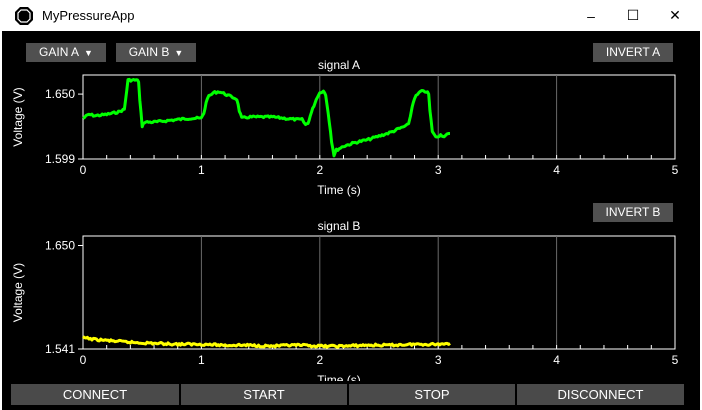 The height and width of the screenshot is (410, 702). I want to click on gain-a-label: GAIN A, so click(59, 52).